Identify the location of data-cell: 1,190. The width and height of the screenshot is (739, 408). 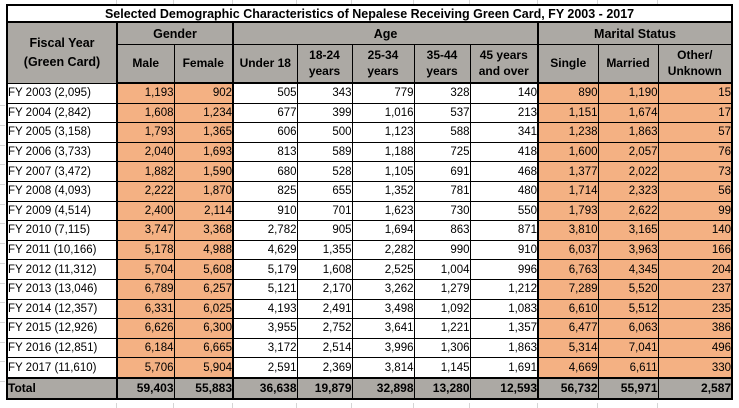
(628, 93).